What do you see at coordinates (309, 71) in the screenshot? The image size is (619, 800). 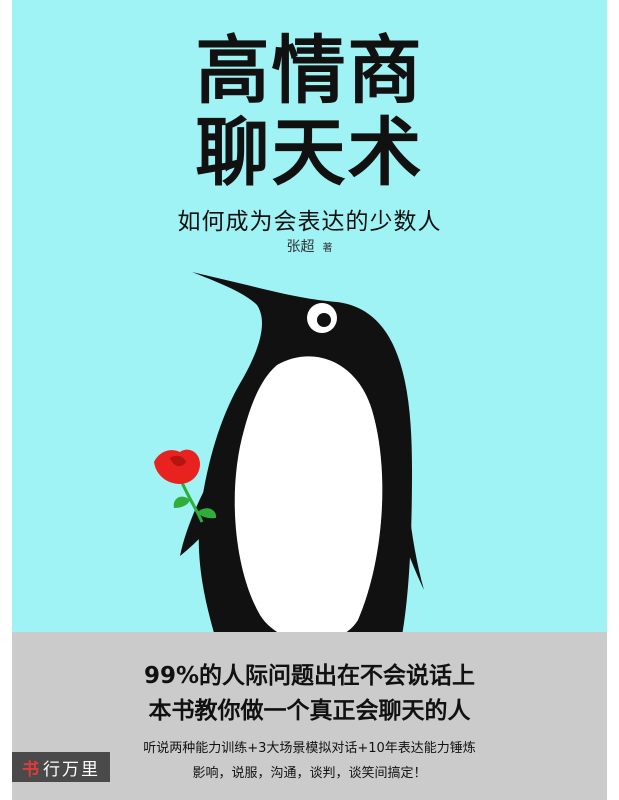 I see `book-title-line1: 高情商` at bounding box center [309, 71].